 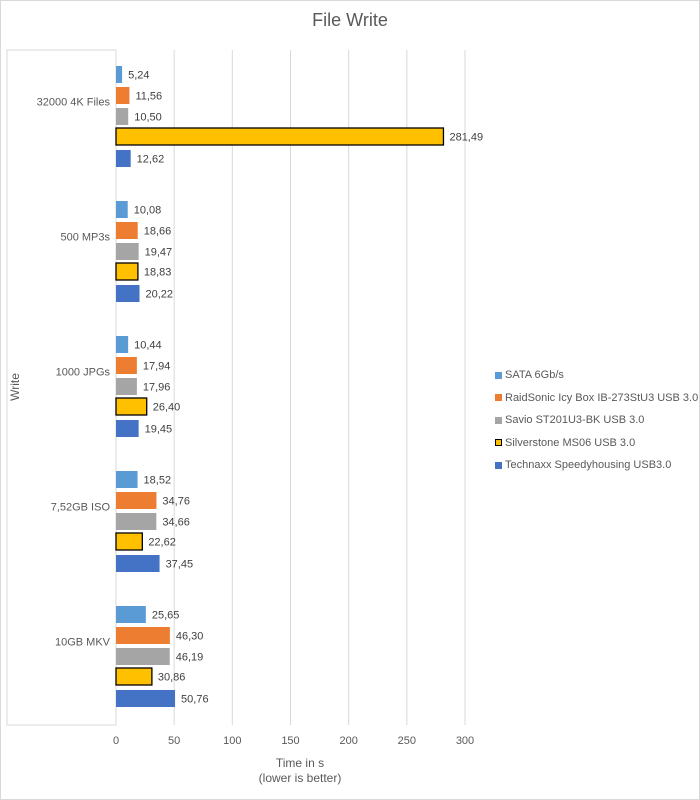 I want to click on data-label: 46,19, so click(x=190, y=658).